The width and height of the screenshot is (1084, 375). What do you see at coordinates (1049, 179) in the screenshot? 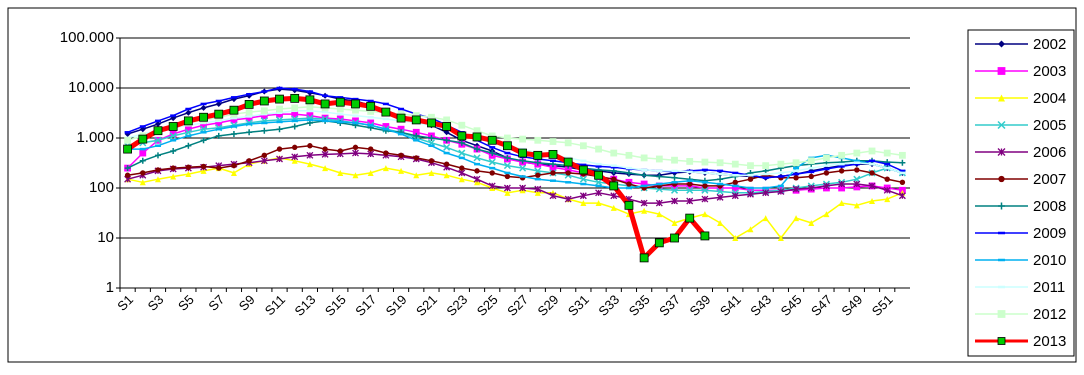
I see `legend-label: 2007` at bounding box center [1049, 179].